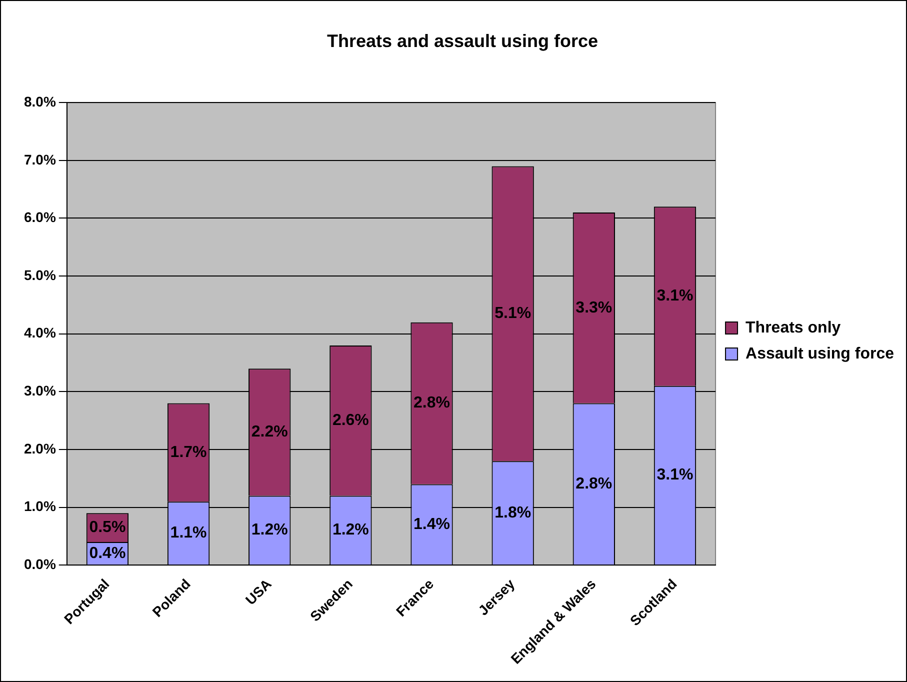 The height and width of the screenshot is (682, 907). I want to click on chart-title: Threats and assault using force, so click(462, 40).